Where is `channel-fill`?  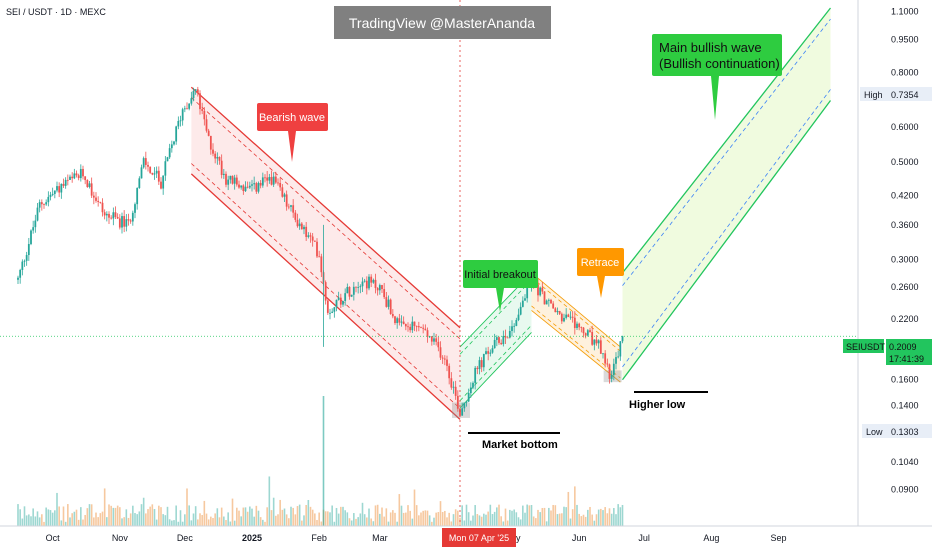 channel-fill is located at coordinates (576, 327).